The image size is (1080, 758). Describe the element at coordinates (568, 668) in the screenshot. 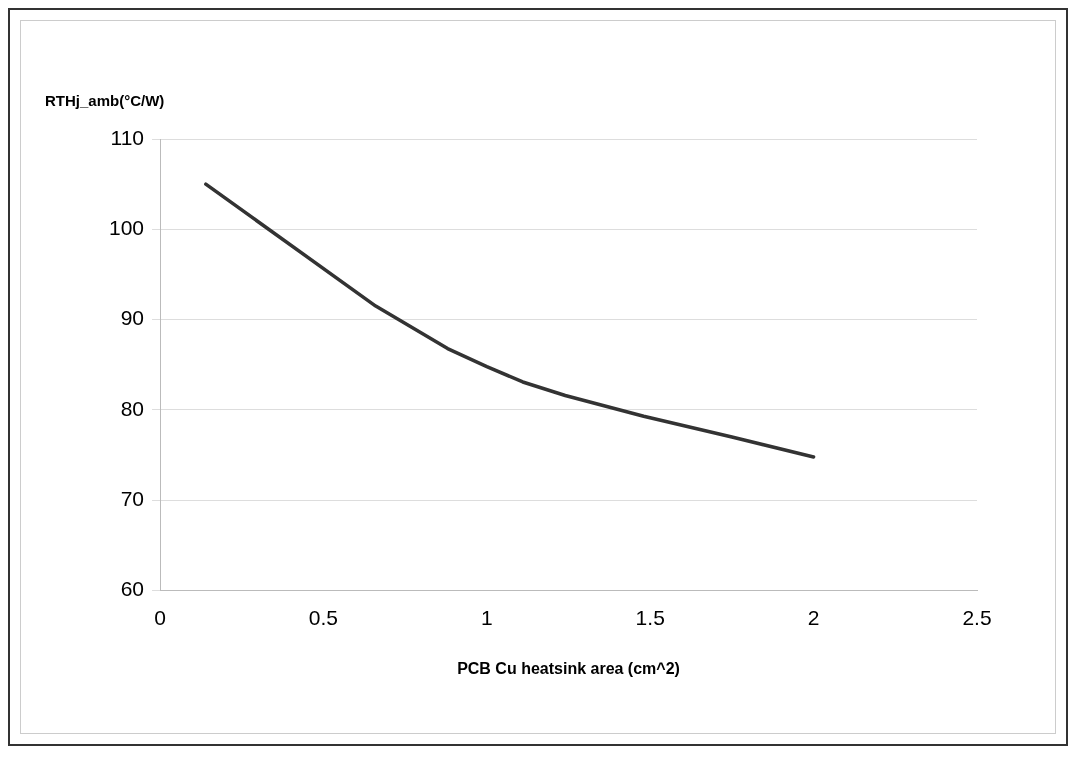

I see `x-axis-title: PCB Cu heatsink area (cm^2)` at that location.